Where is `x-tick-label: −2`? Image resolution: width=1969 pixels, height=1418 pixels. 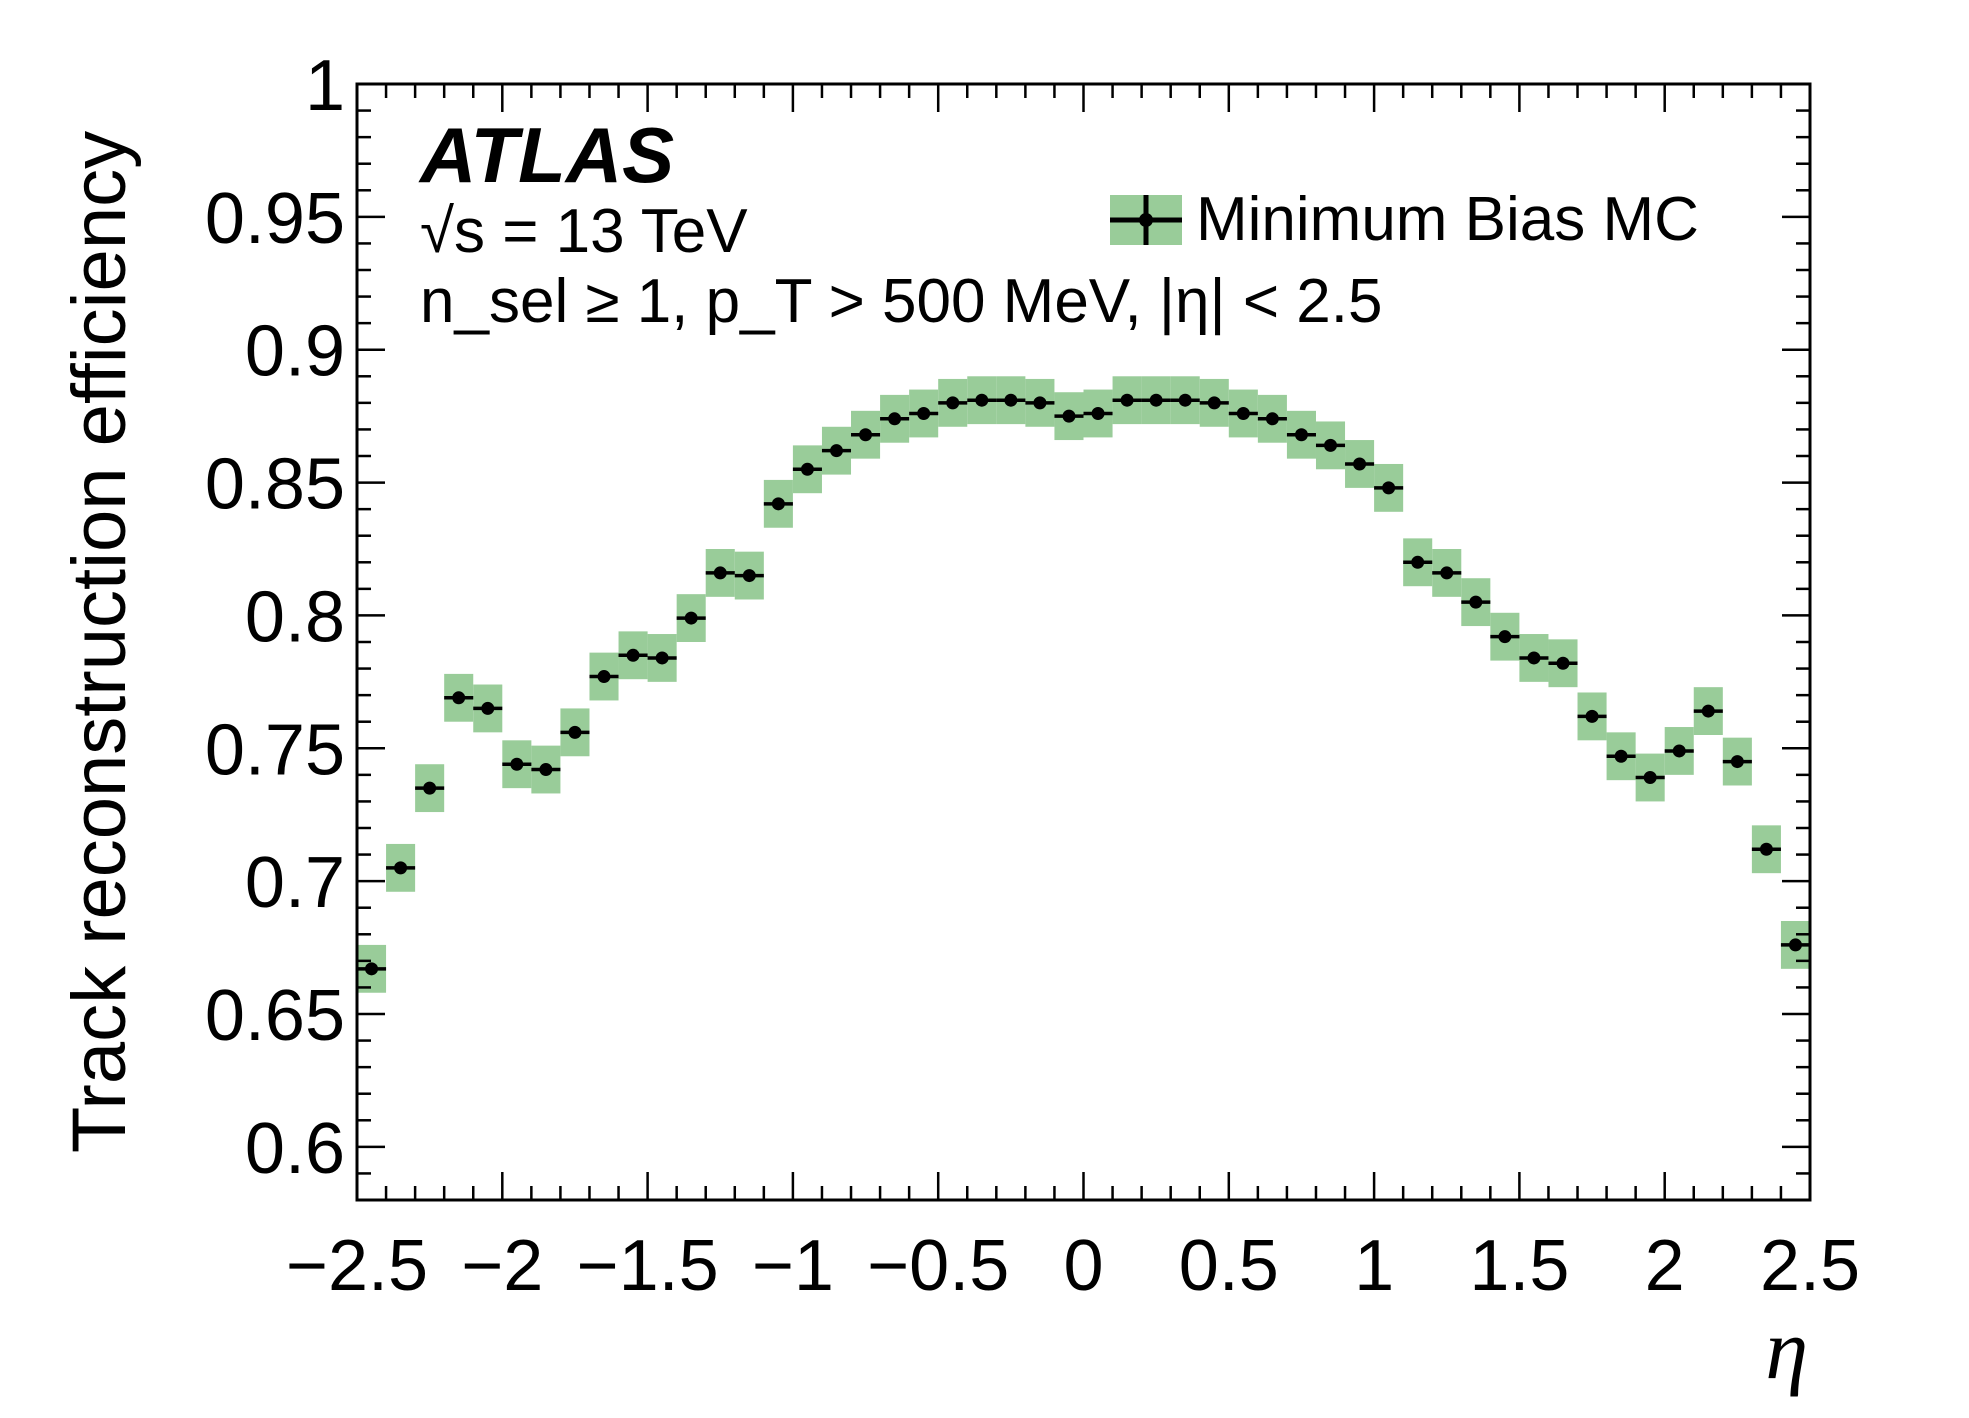
x-tick-label: −2 is located at coordinates (502, 1266).